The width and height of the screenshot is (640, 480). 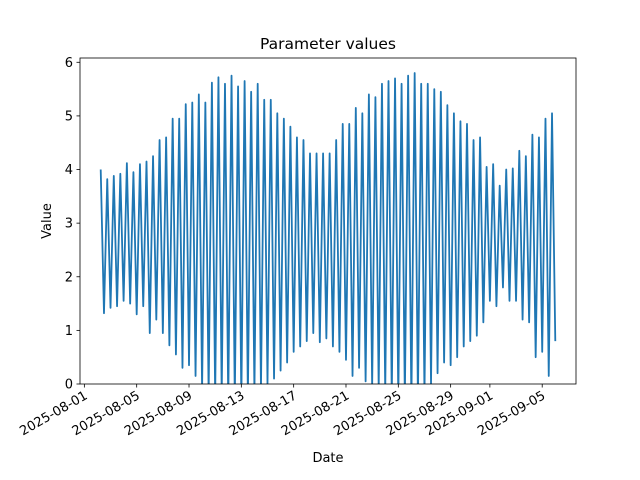 I want to click on y-tick-label: 1, so click(x=69, y=331).